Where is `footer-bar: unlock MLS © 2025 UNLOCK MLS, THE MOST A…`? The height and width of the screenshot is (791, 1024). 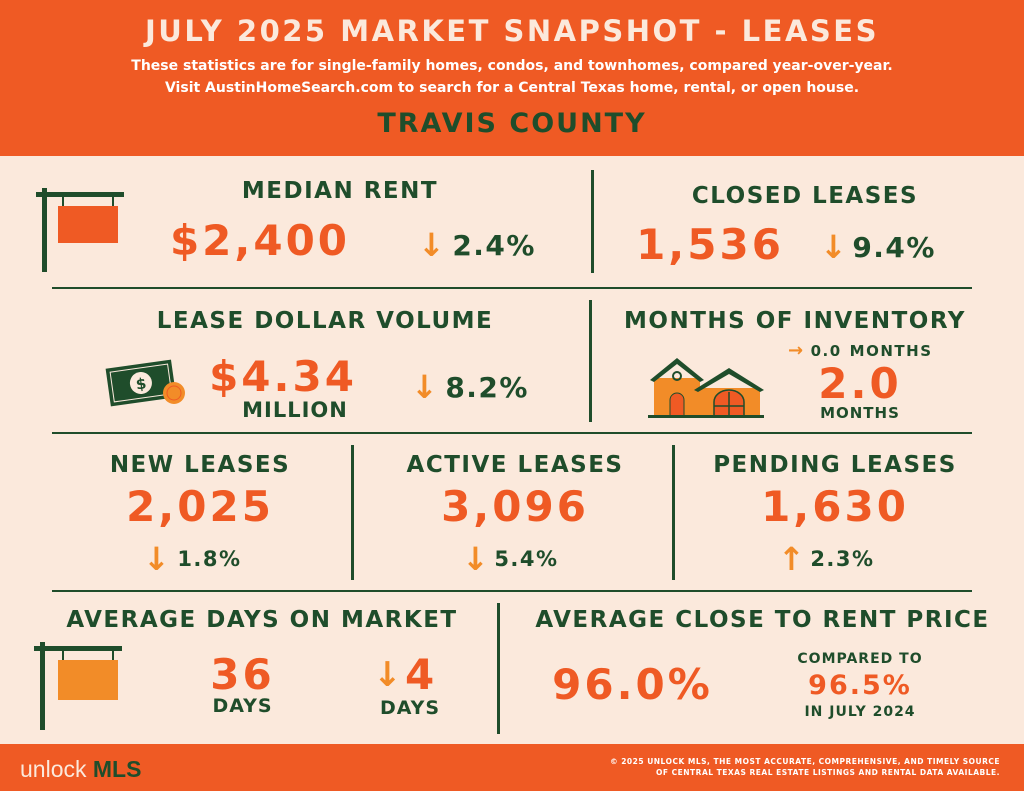 footer-bar: unlock MLS © 2025 UNLOCK MLS, THE MOST A… is located at coordinates (512, 767).